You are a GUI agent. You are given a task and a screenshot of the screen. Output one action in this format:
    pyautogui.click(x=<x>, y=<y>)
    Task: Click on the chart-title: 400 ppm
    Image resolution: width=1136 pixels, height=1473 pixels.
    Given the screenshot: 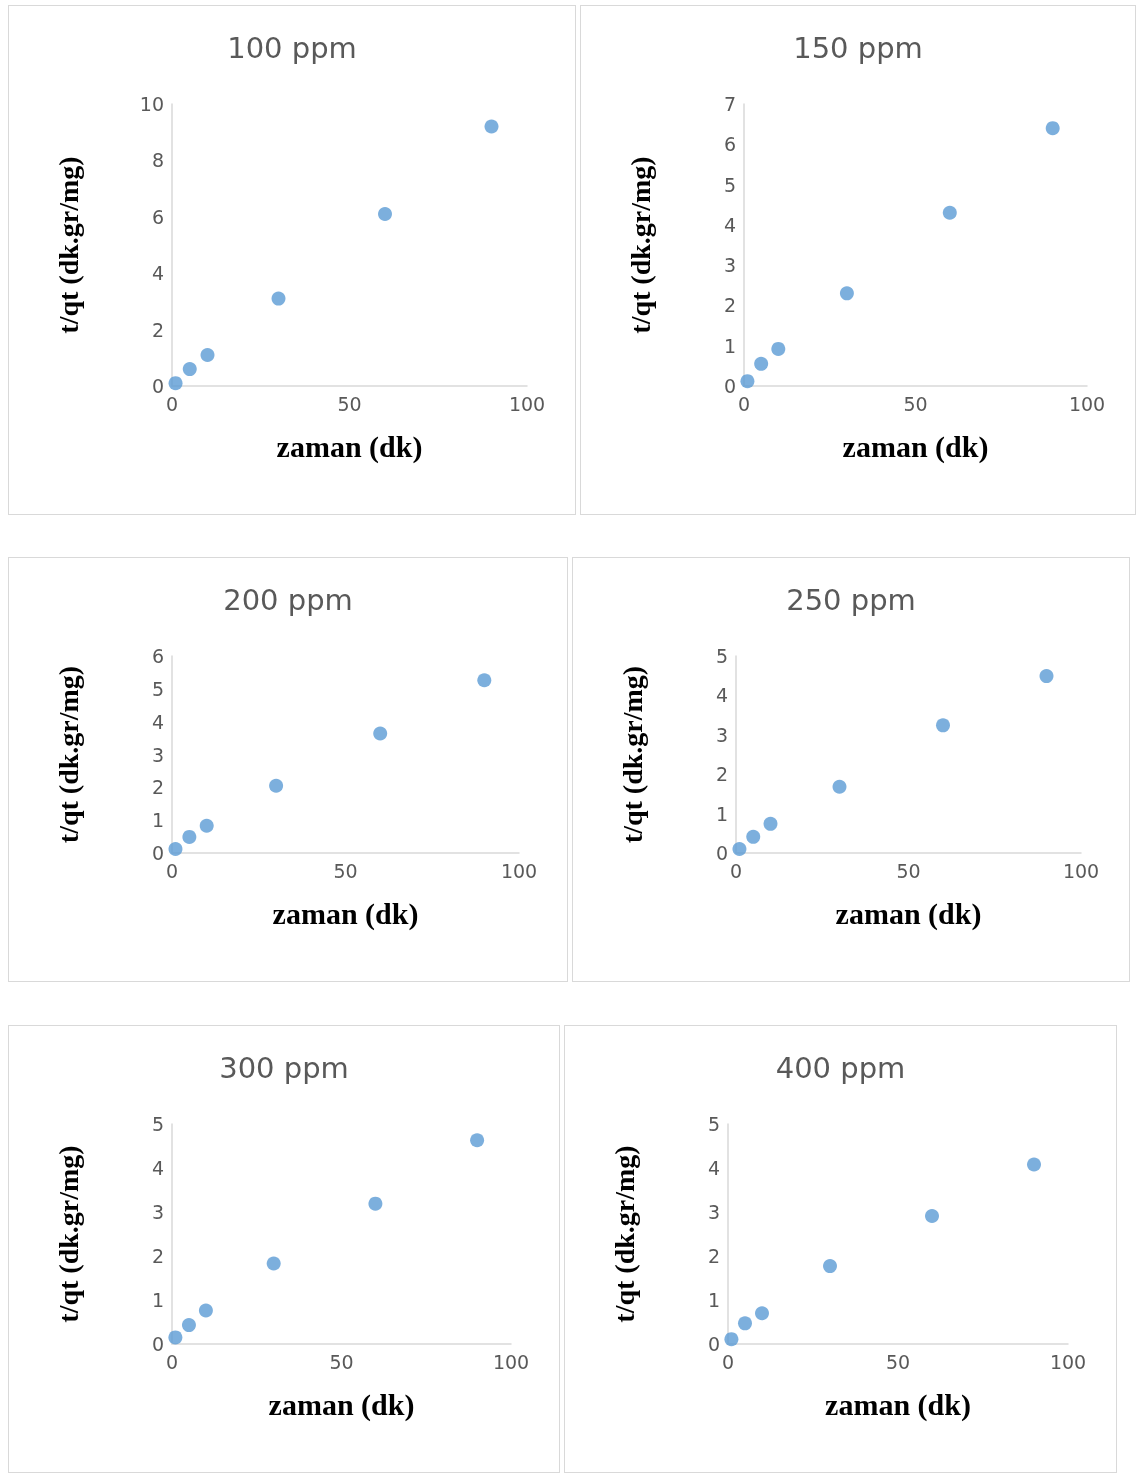 What is the action you would take?
    pyautogui.click(x=840, y=1067)
    